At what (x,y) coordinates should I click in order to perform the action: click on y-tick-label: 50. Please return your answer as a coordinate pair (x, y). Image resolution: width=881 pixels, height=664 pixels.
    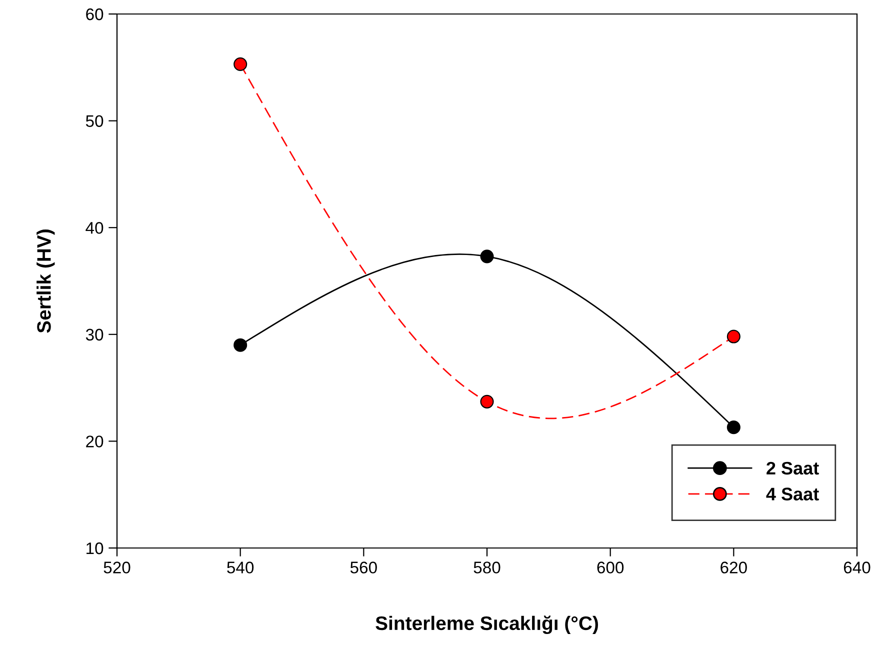
    Looking at the image, I should click on (95, 121).